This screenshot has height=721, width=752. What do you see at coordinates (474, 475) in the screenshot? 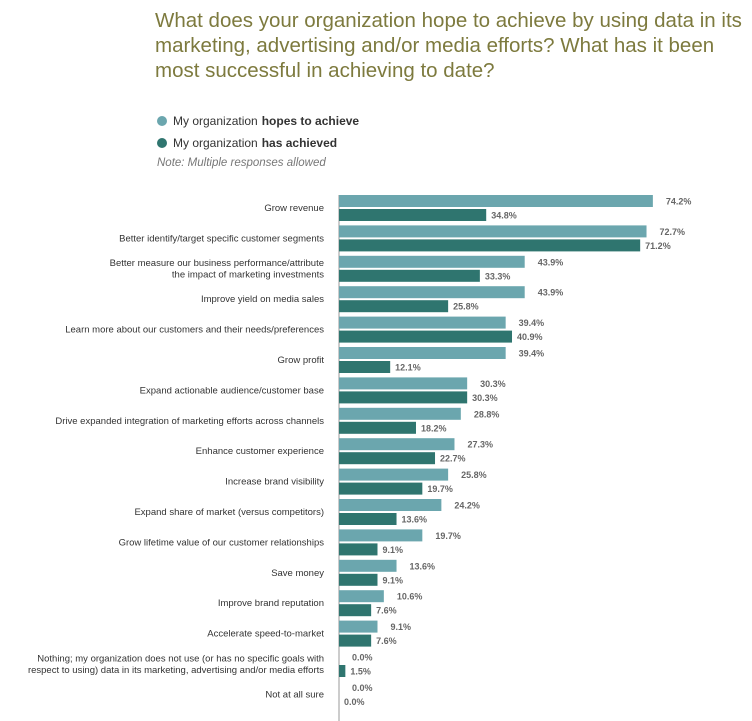
I see `value-label-hopes: 25.8%` at bounding box center [474, 475].